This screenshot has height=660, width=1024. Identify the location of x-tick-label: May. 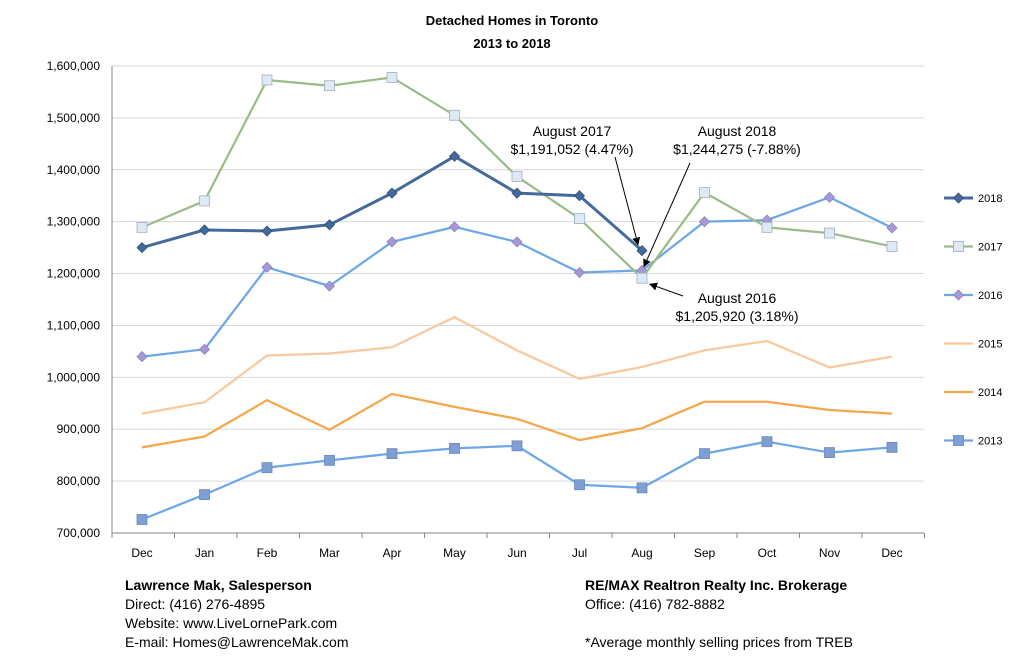
(454, 553).